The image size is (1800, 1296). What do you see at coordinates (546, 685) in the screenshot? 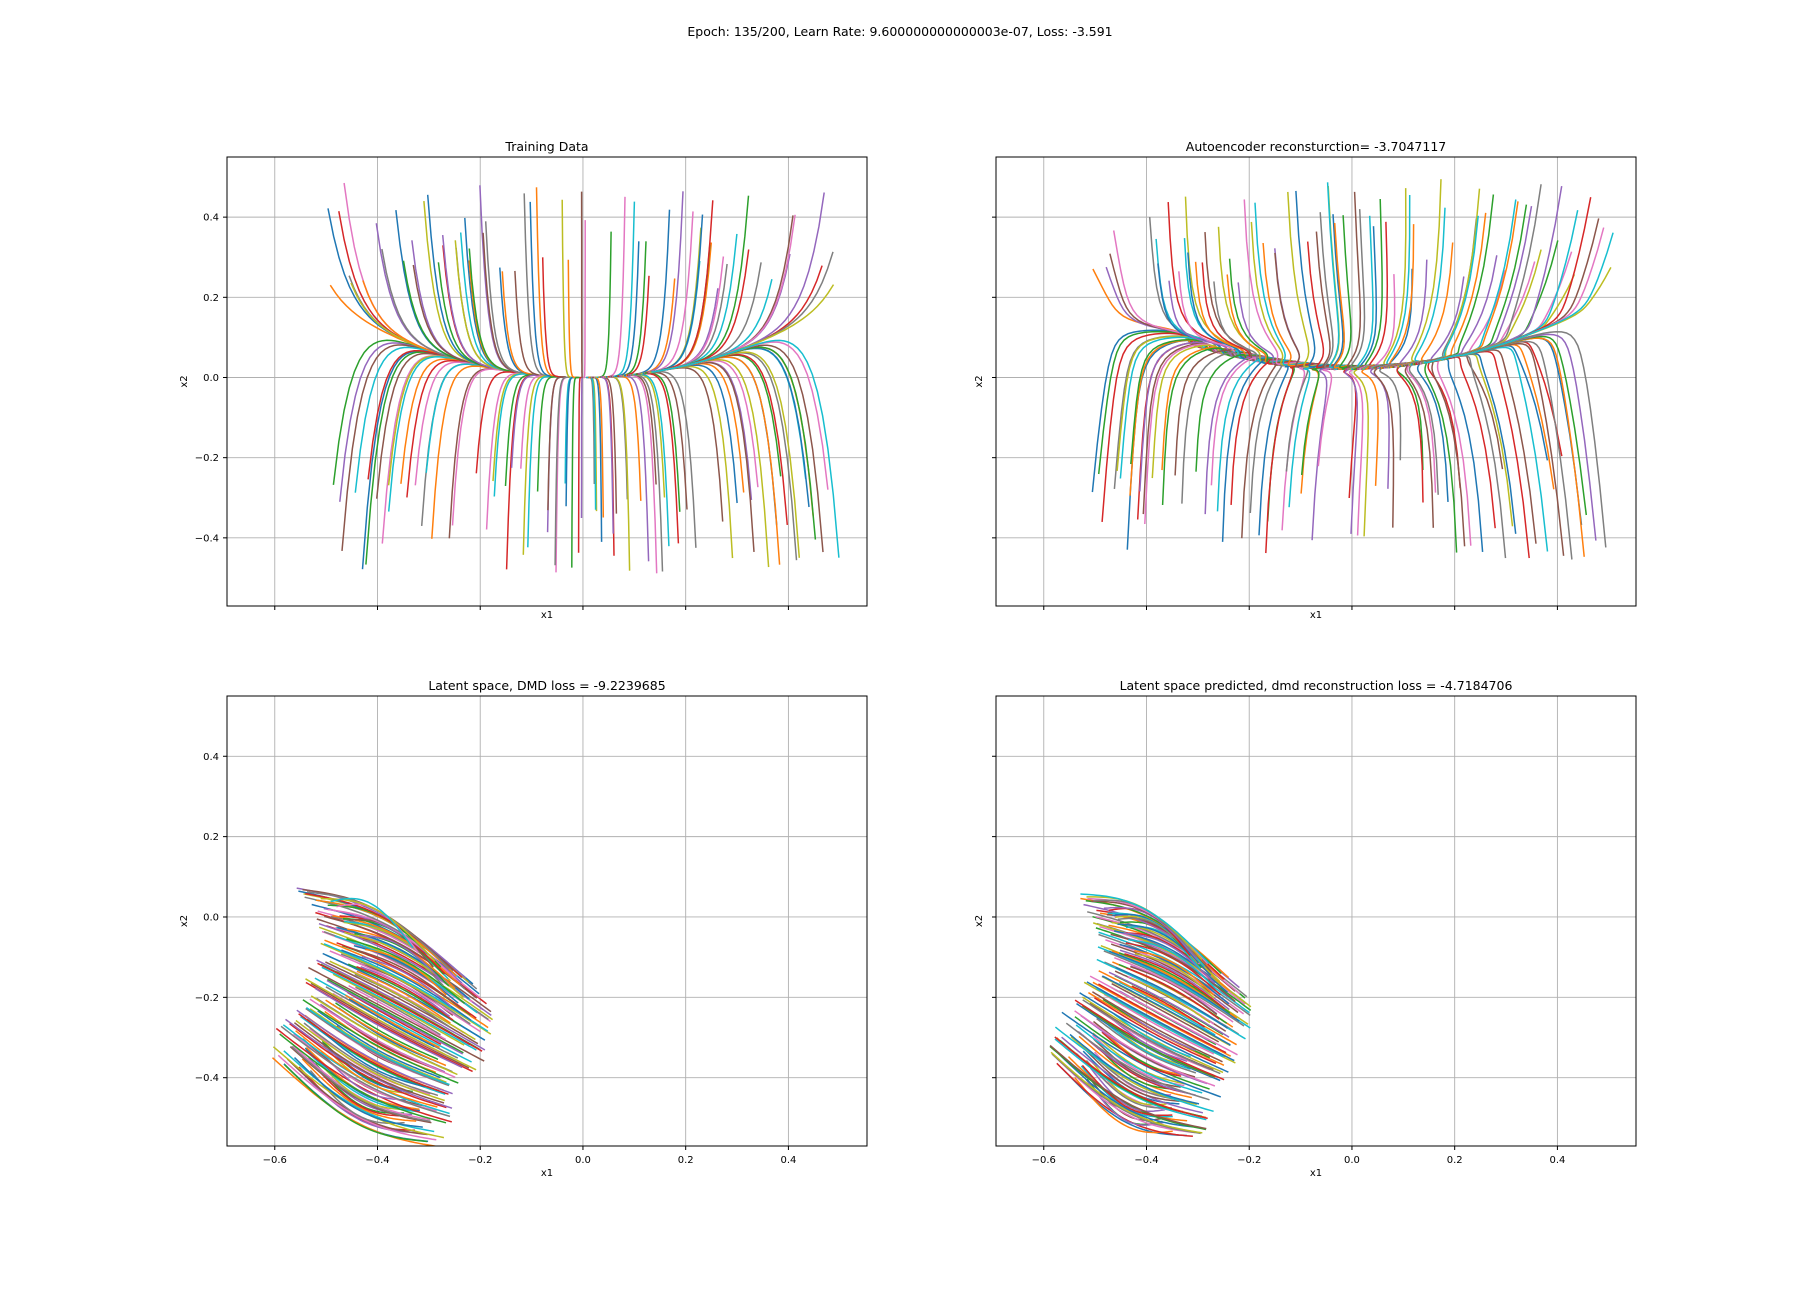
I see `plot-title: Latent space, DMD loss = -9.2239685` at bounding box center [546, 685].